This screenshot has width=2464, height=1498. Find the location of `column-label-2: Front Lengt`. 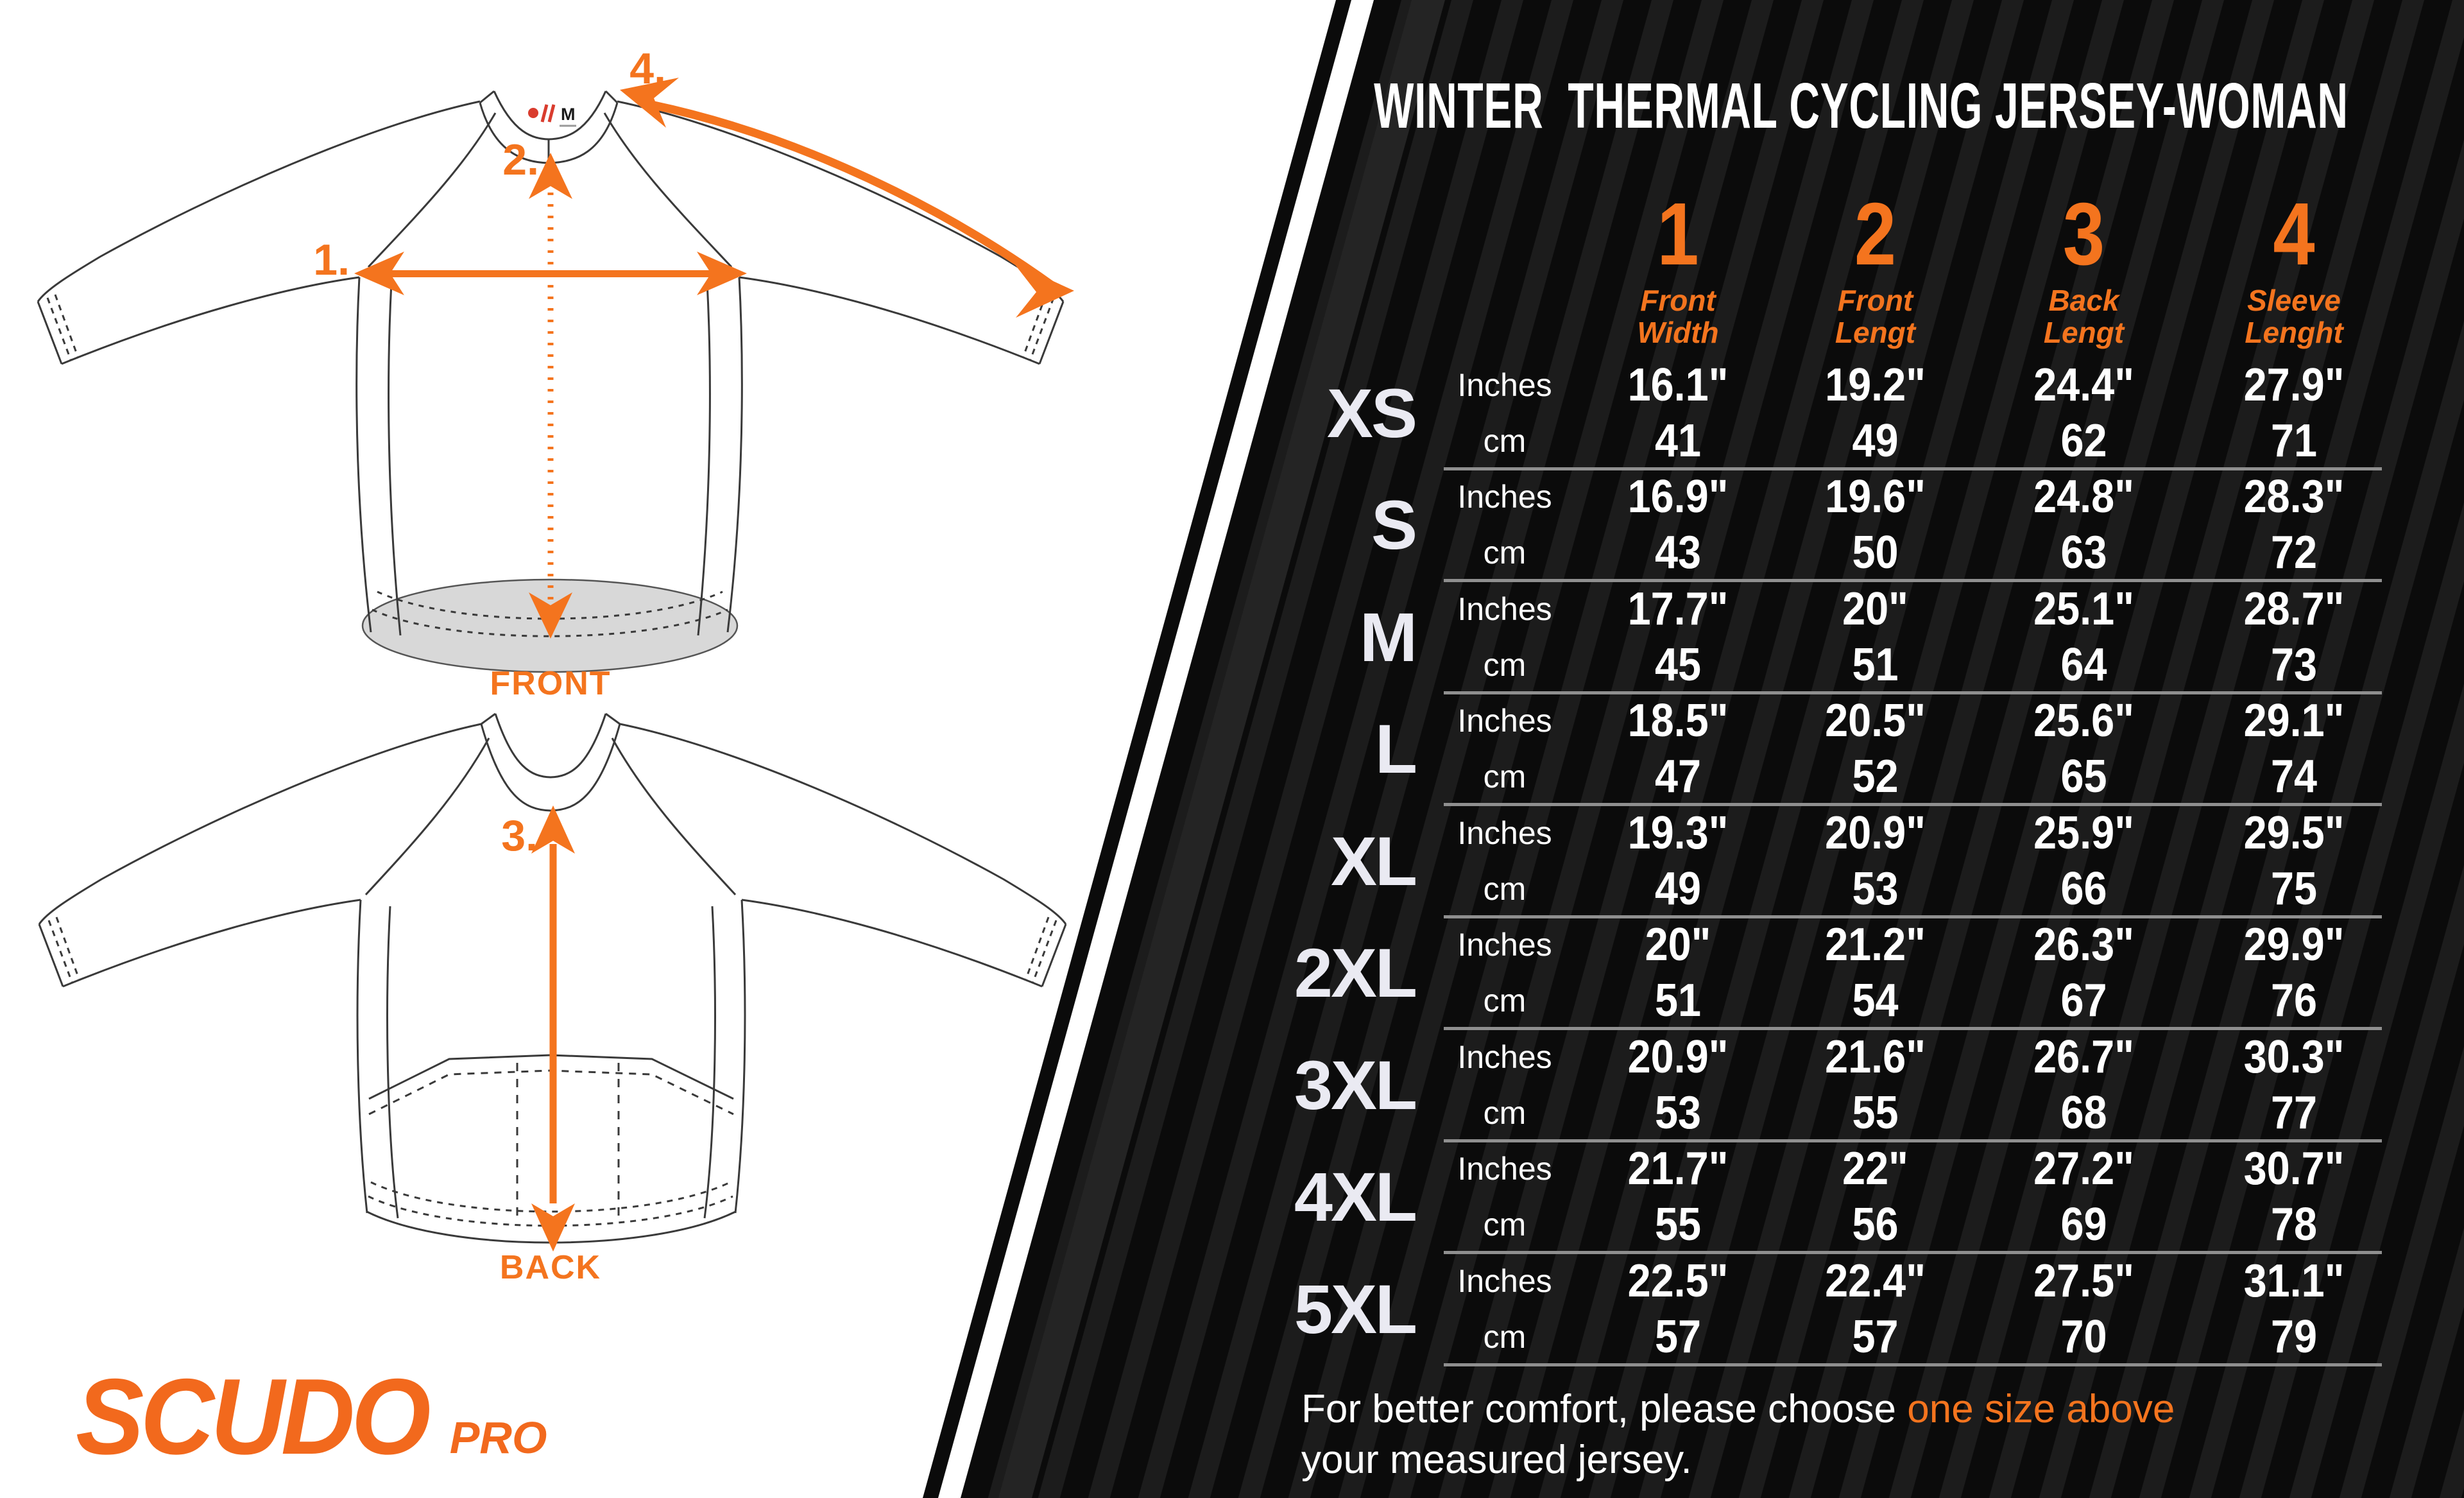

column-label-2: Front Lengt is located at coordinates (1876, 316).